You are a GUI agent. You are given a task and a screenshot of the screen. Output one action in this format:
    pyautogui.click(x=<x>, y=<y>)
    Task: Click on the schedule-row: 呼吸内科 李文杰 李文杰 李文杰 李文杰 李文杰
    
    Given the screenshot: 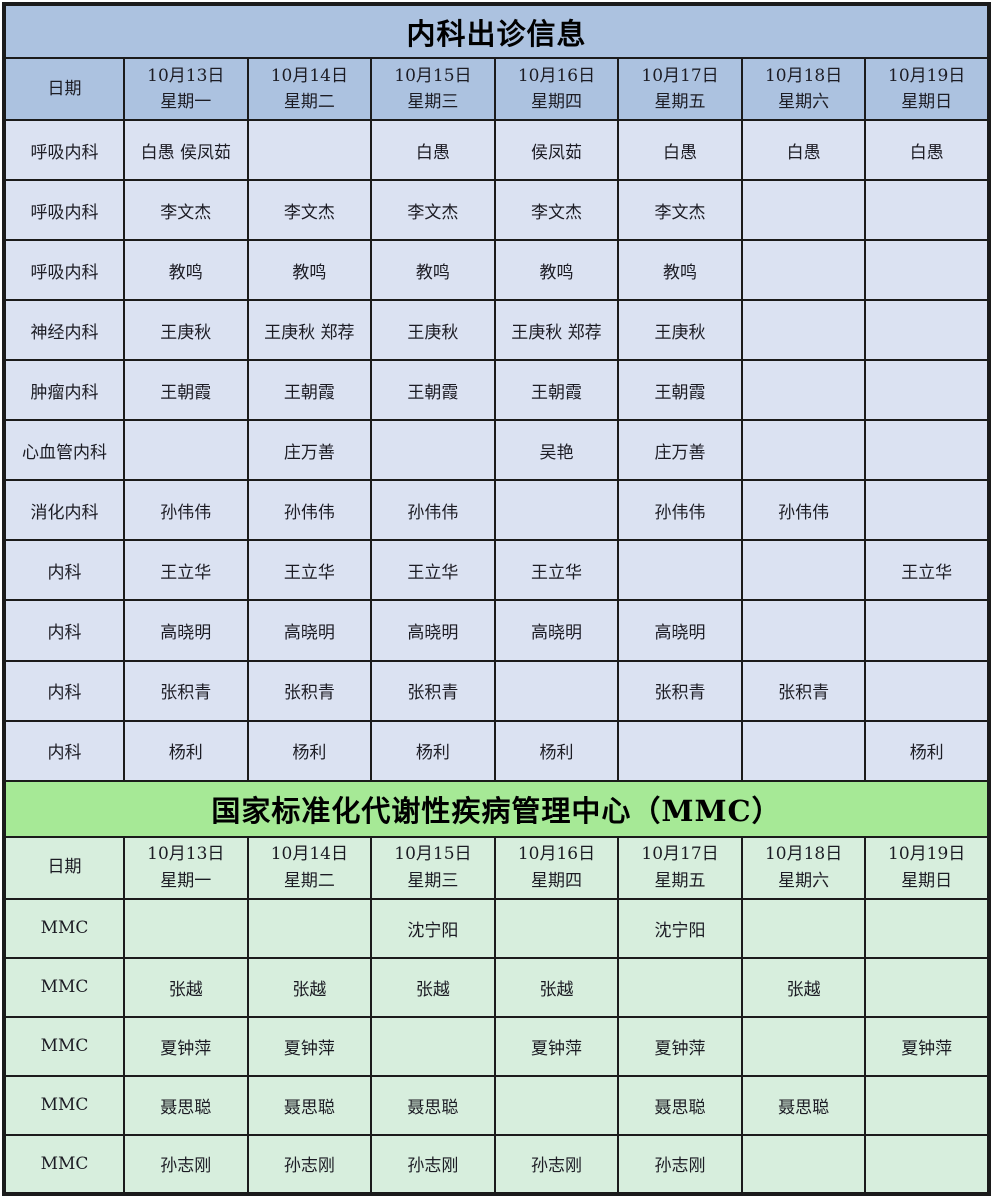 What is the action you would take?
    pyautogui.click(x=496, y=210)
    